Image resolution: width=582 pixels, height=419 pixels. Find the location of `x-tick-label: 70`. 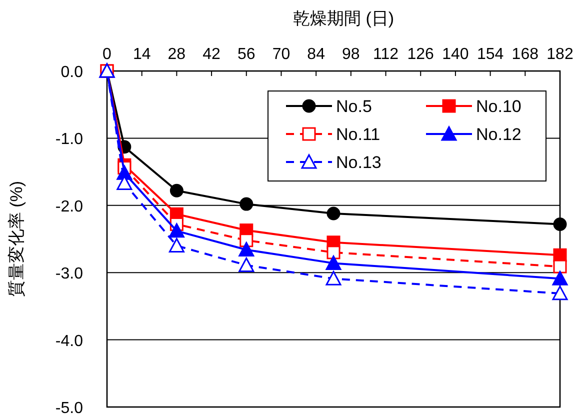

x-tick-label: 70 is located at coordinates (281, 54).